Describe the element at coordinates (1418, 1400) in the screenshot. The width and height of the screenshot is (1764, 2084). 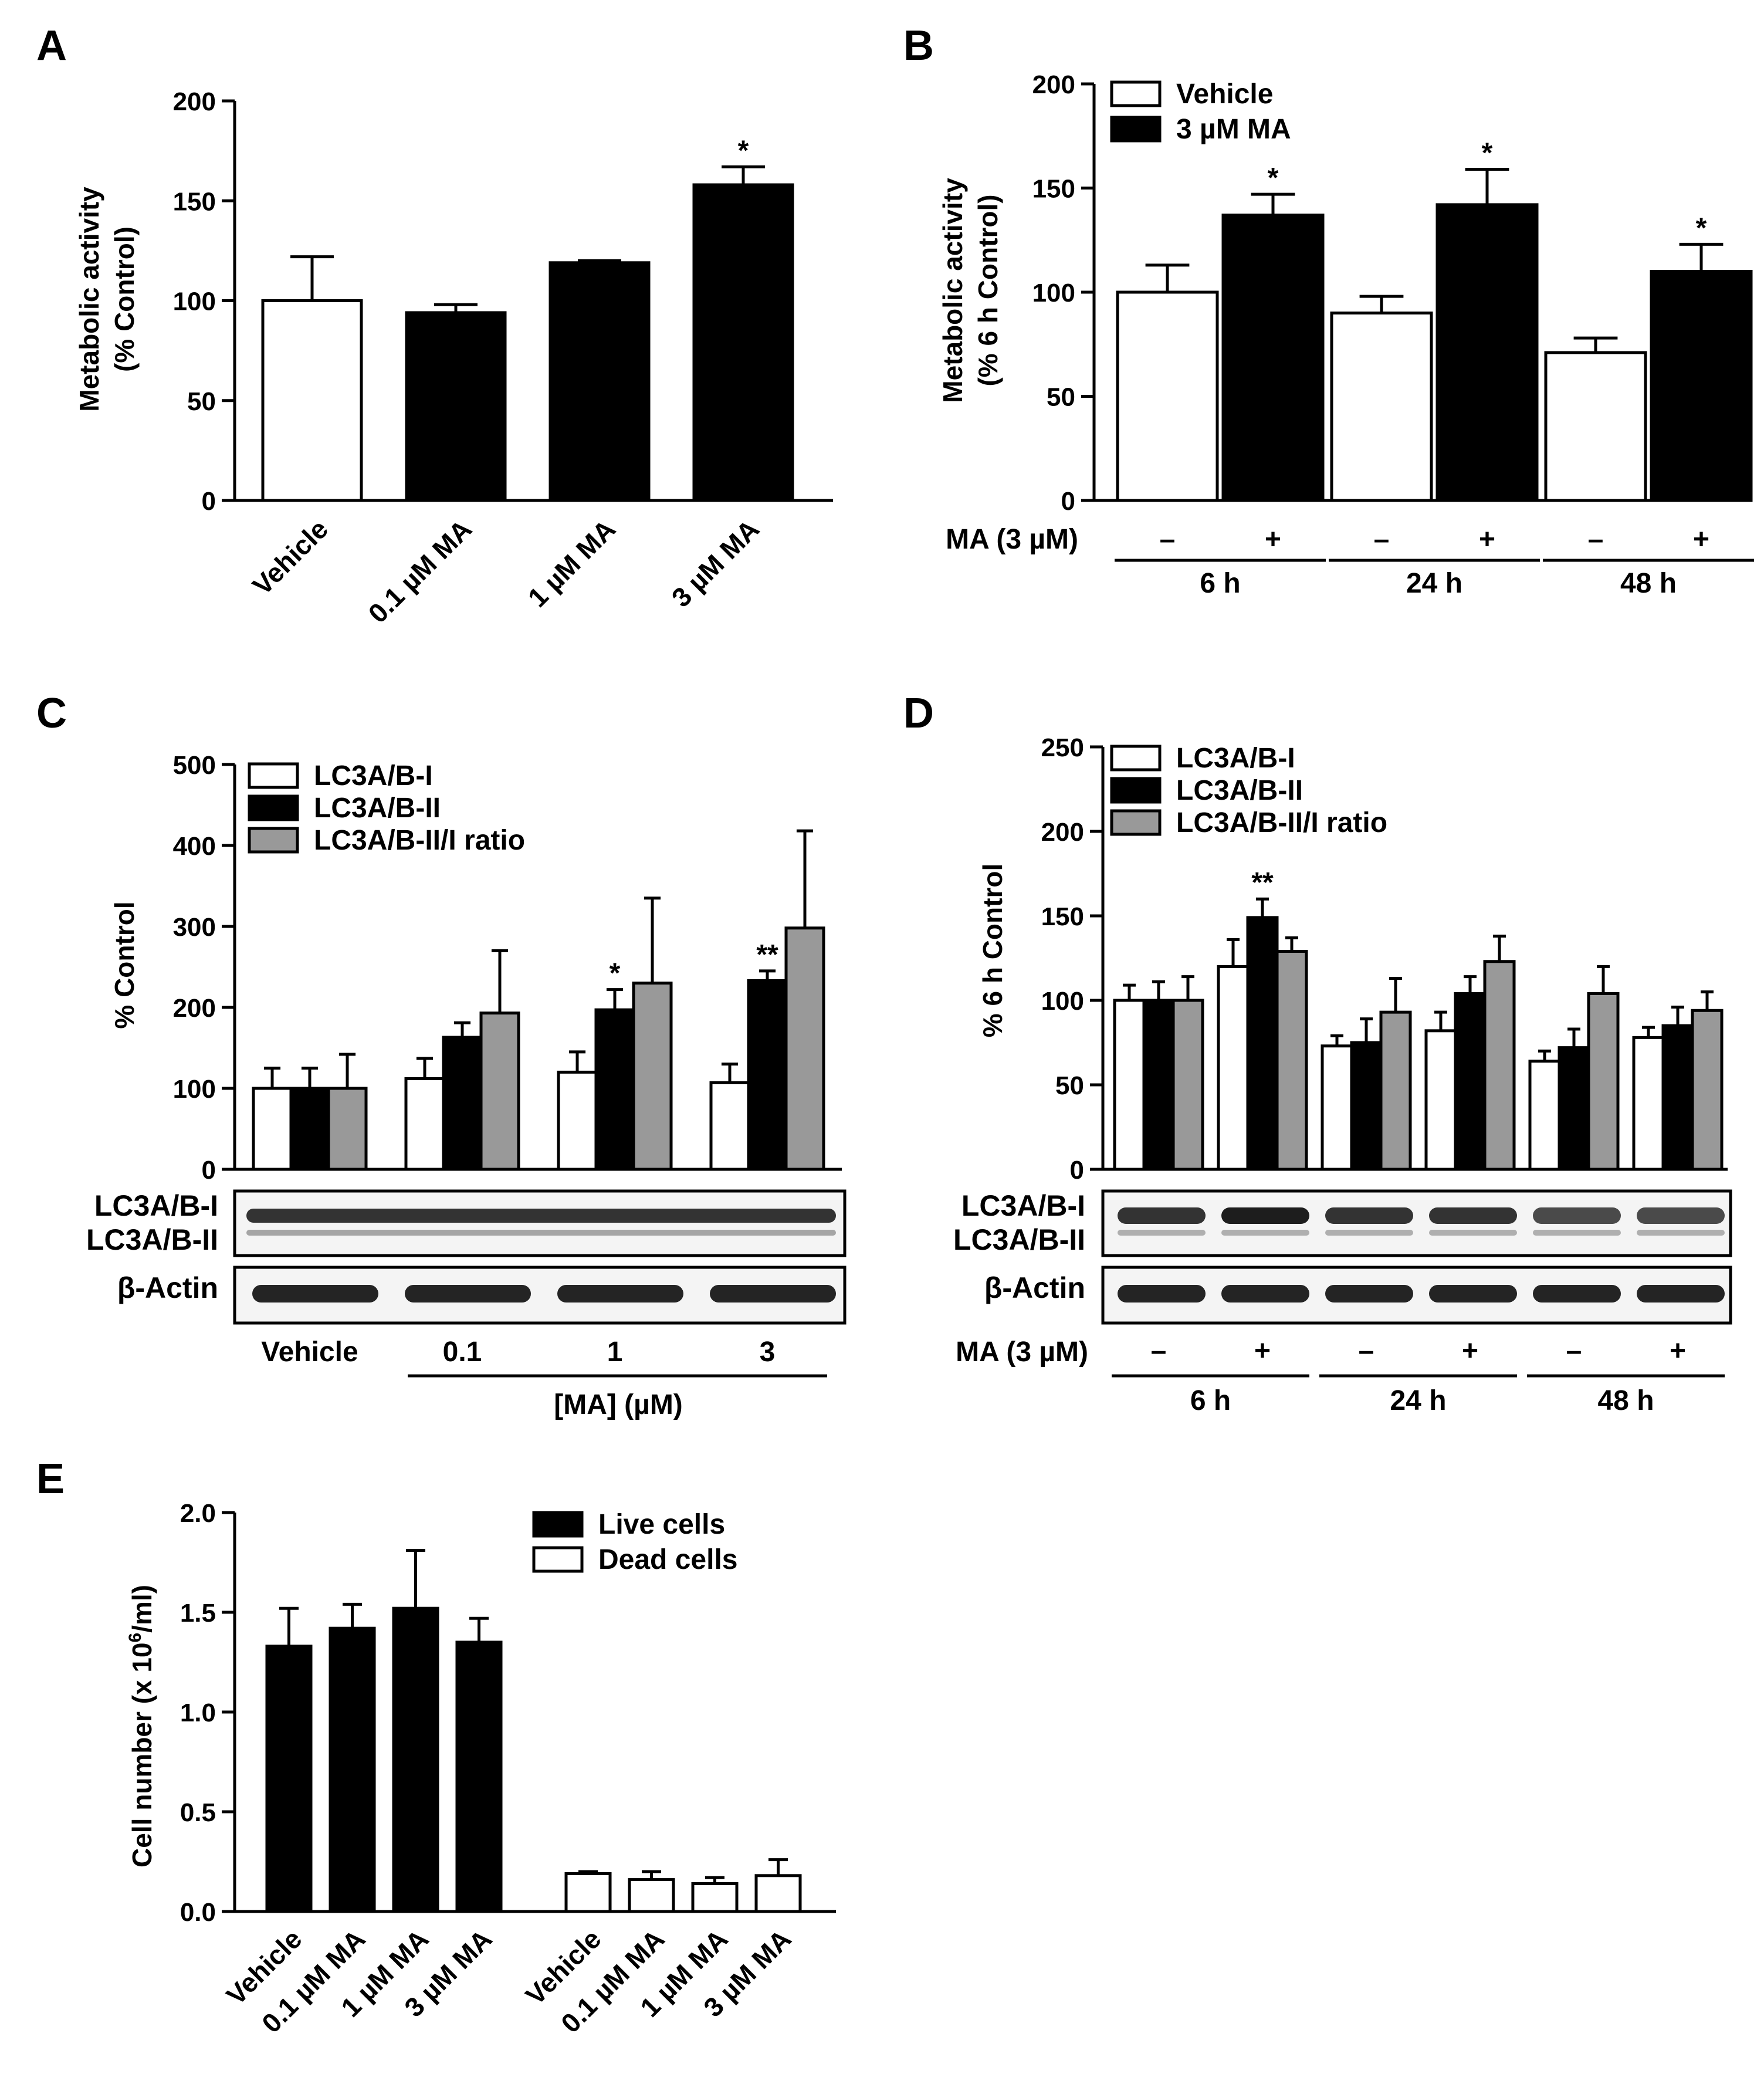
I see `panel-d-group-label: 24 h` at that location.